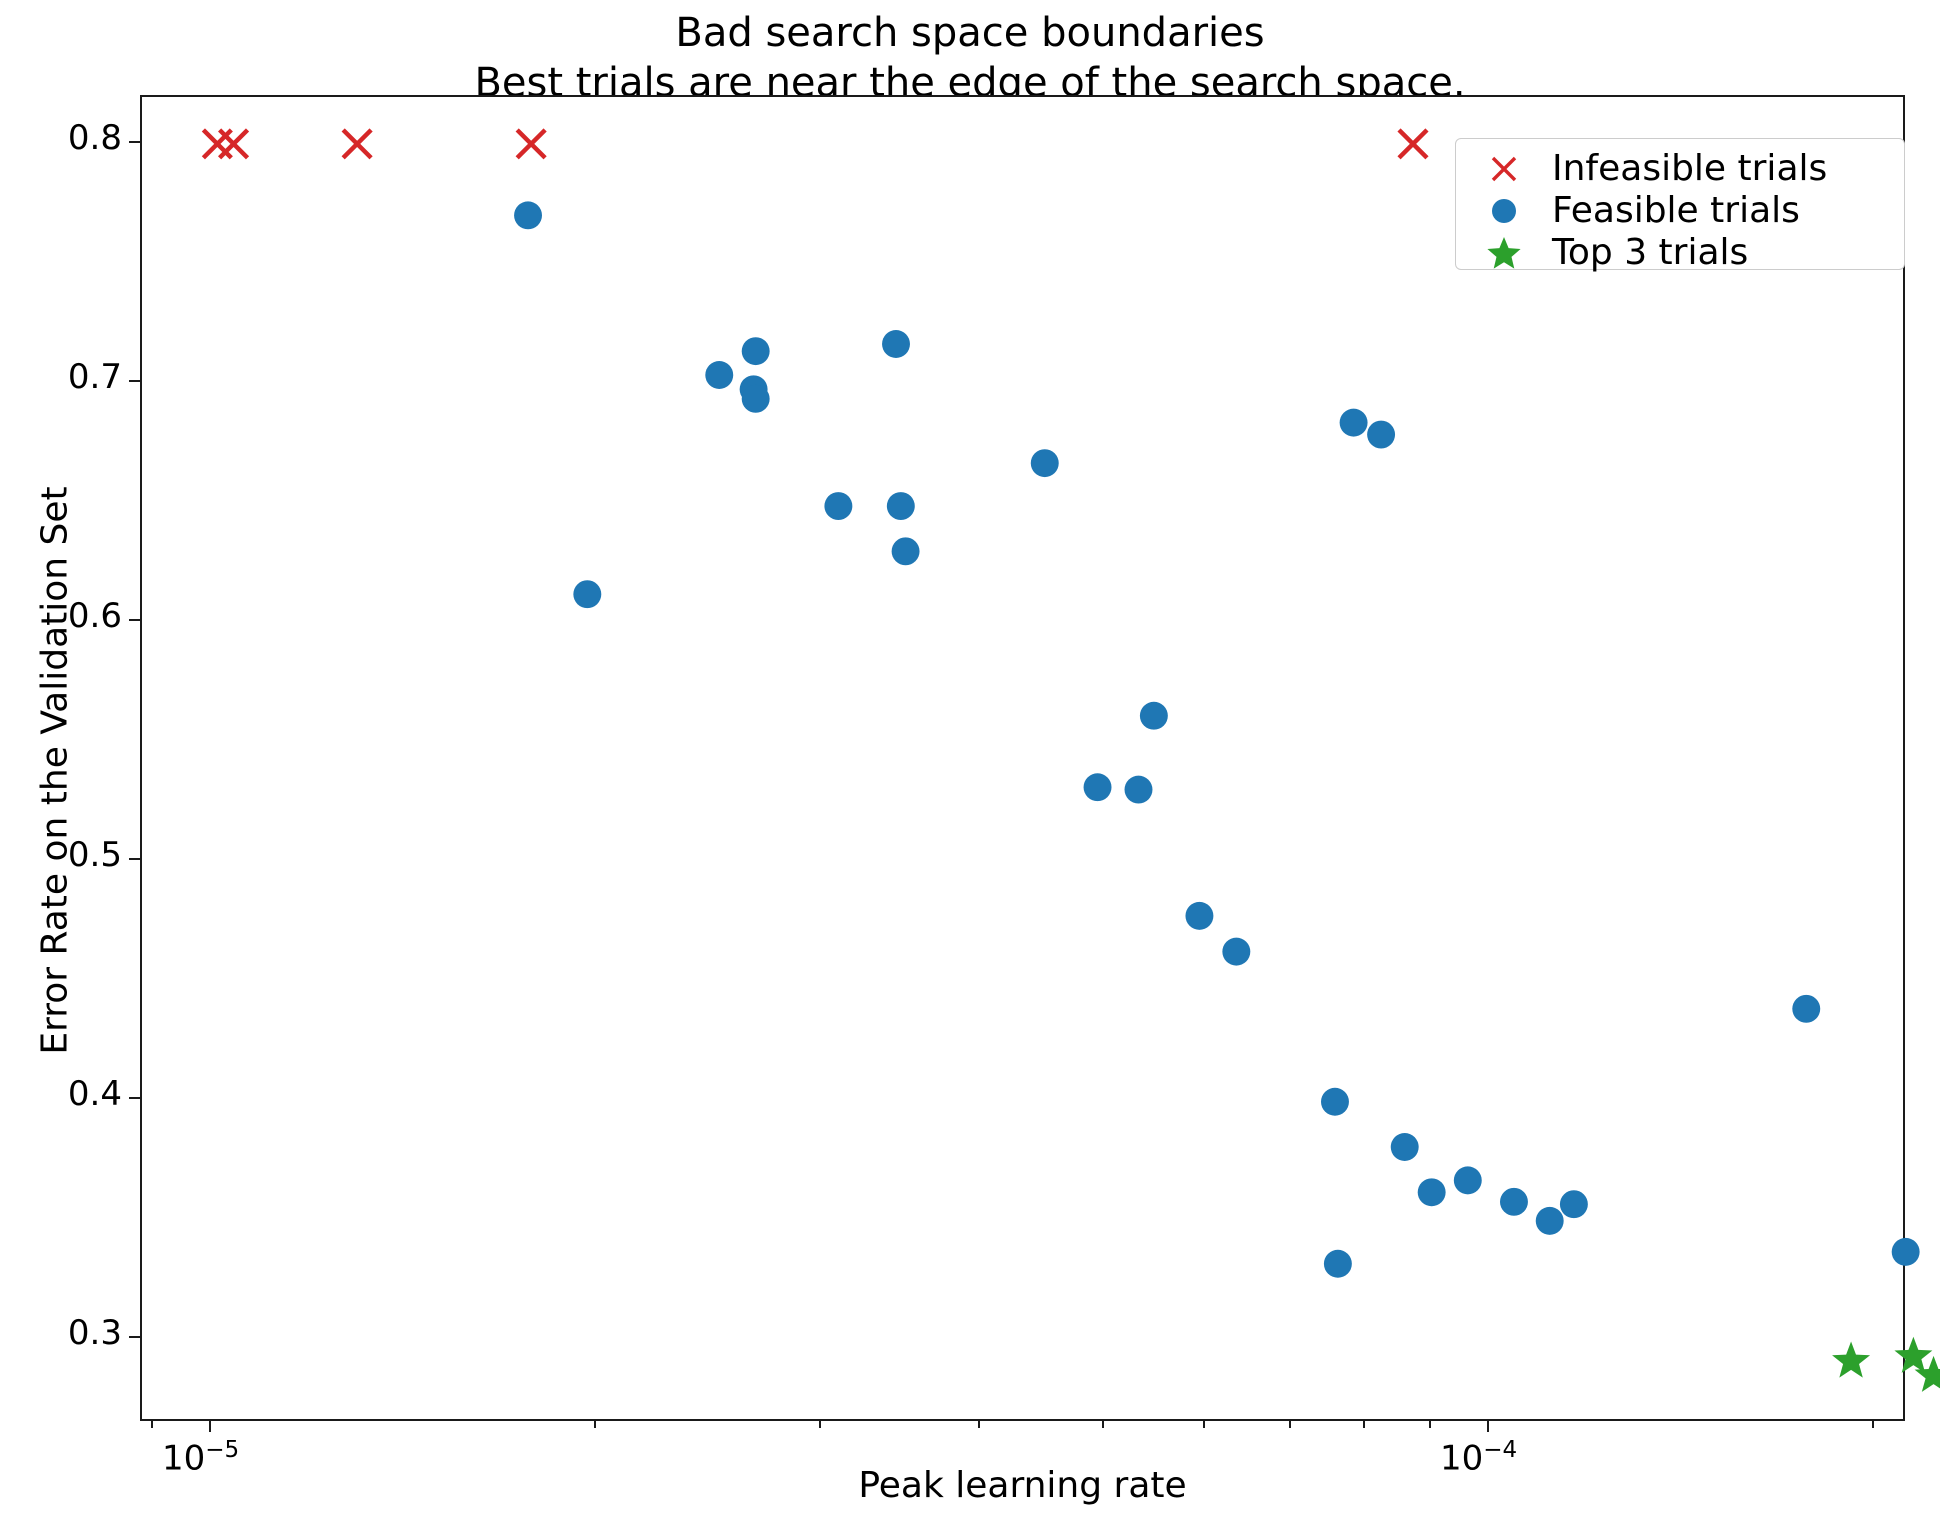 This screenshot has width=1940, height=1539. I want to click on x-tick-label: 10⁻⁵, so click(201, 1458).